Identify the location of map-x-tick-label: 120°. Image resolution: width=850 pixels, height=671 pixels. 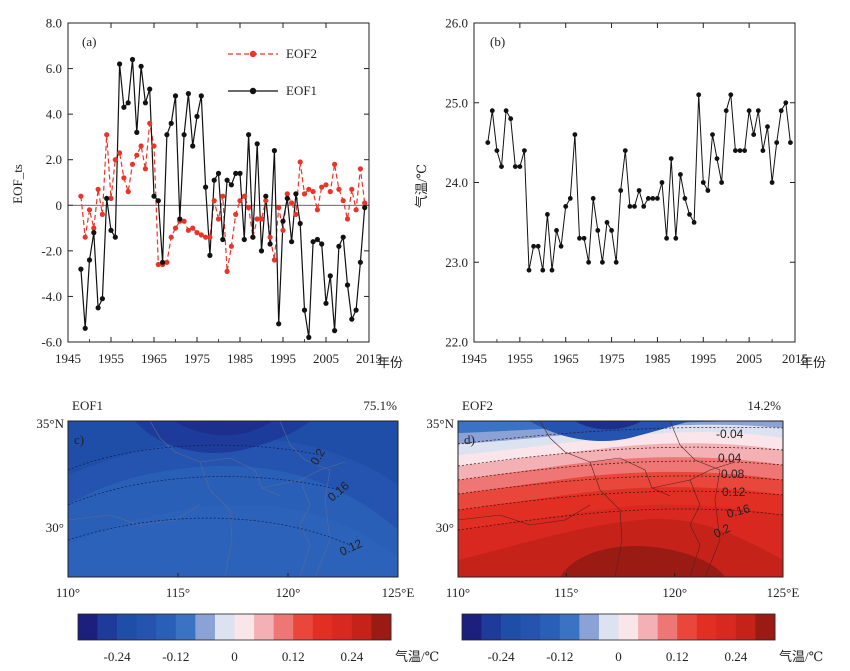
(288, 592).